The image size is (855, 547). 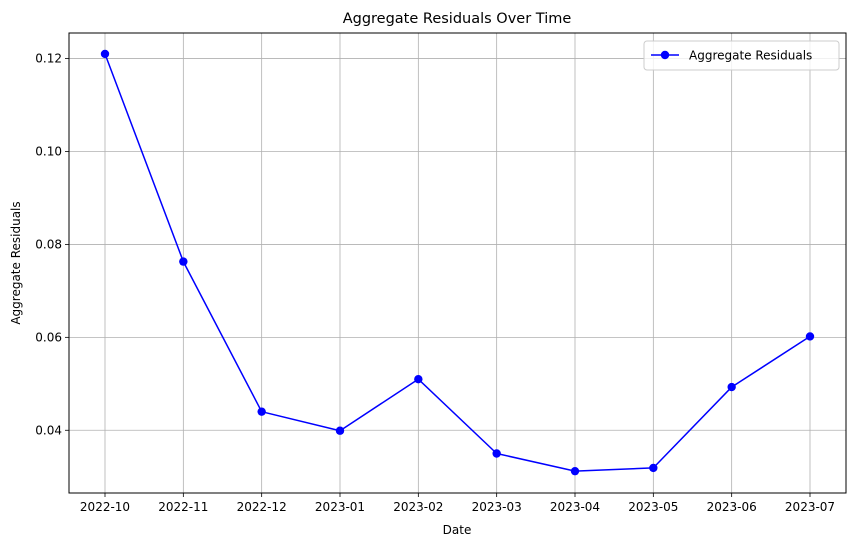 What do you see at coordinates (732, 507) in the screenshot?
I see `x-tick-label: 2023-06` at bounding box center [732, 507].